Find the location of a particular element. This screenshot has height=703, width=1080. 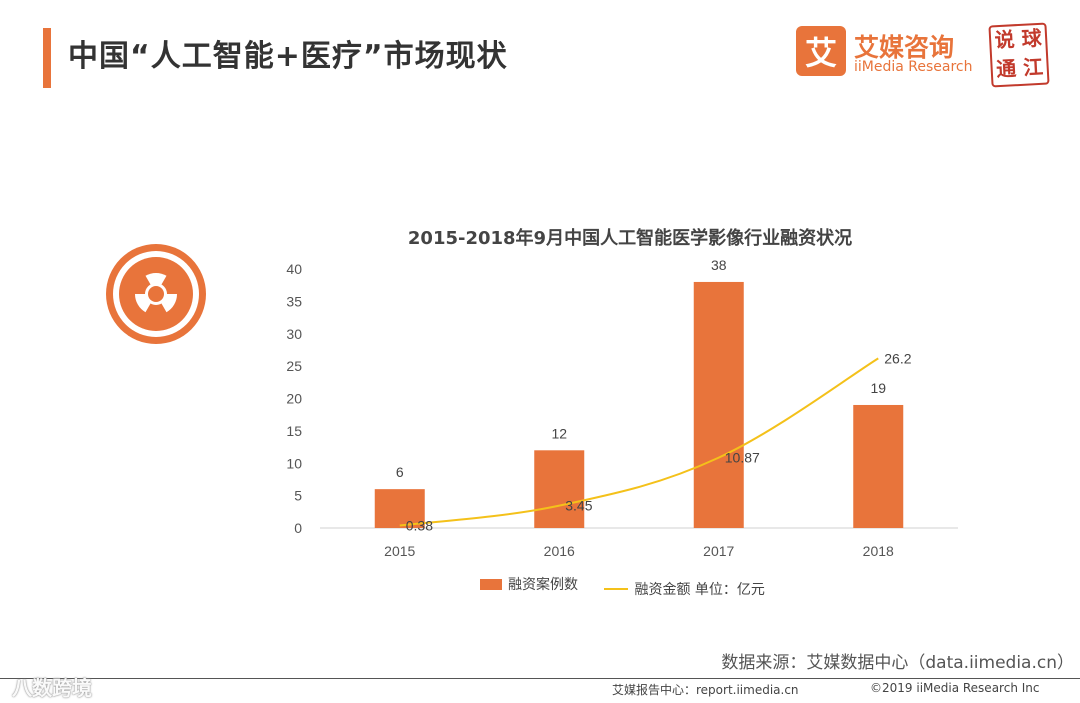

brand-header: 艾 艾媒咨询 iiMedia Research 说 球 通 江 is located at coordinates (926, 55).